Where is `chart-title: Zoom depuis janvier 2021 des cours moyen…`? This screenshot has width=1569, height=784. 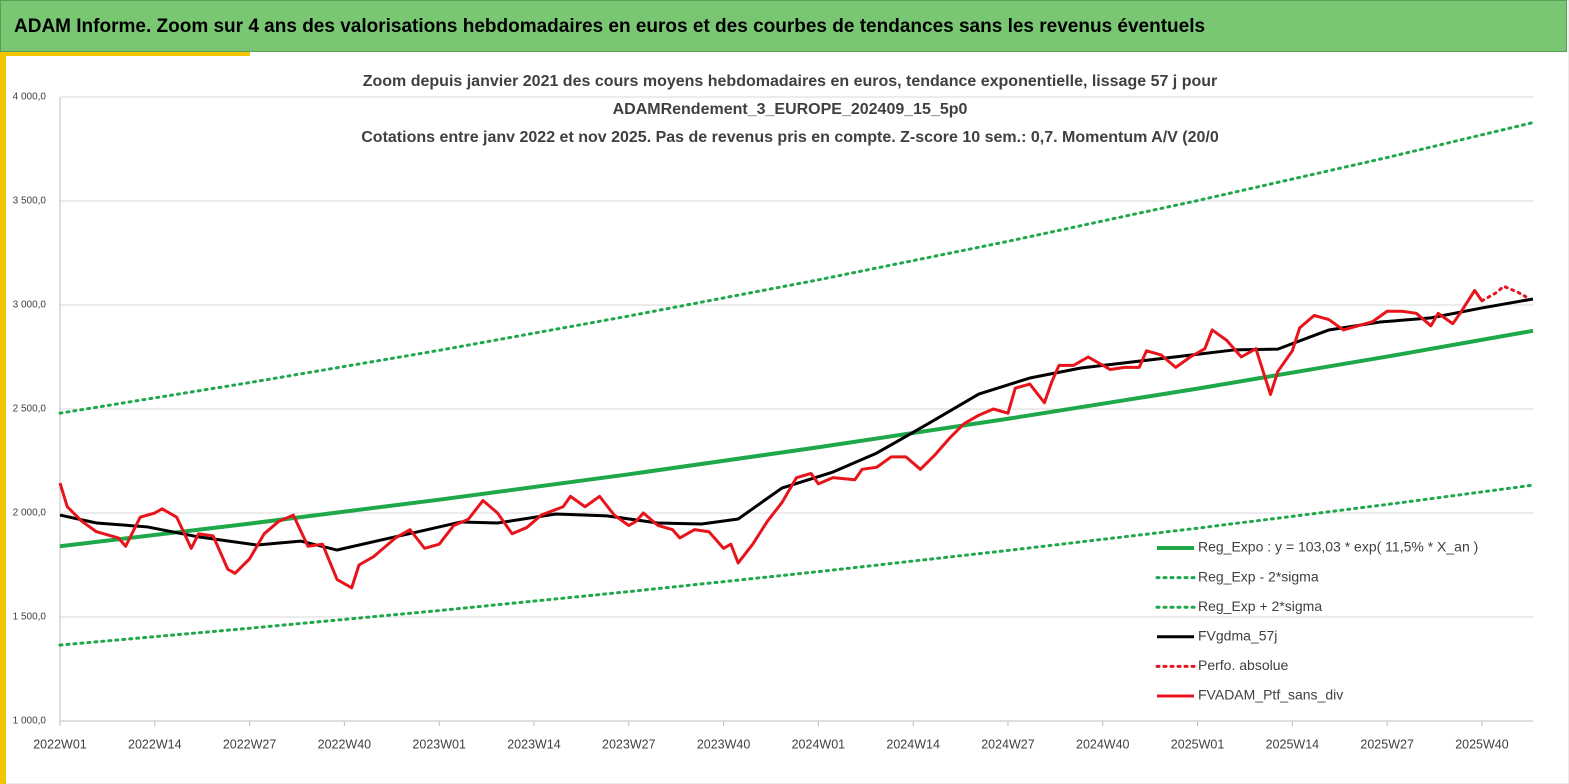 chart-title: Zoom depuis janvier 2021 des cours moyen… is located at coordinates (790, 81).